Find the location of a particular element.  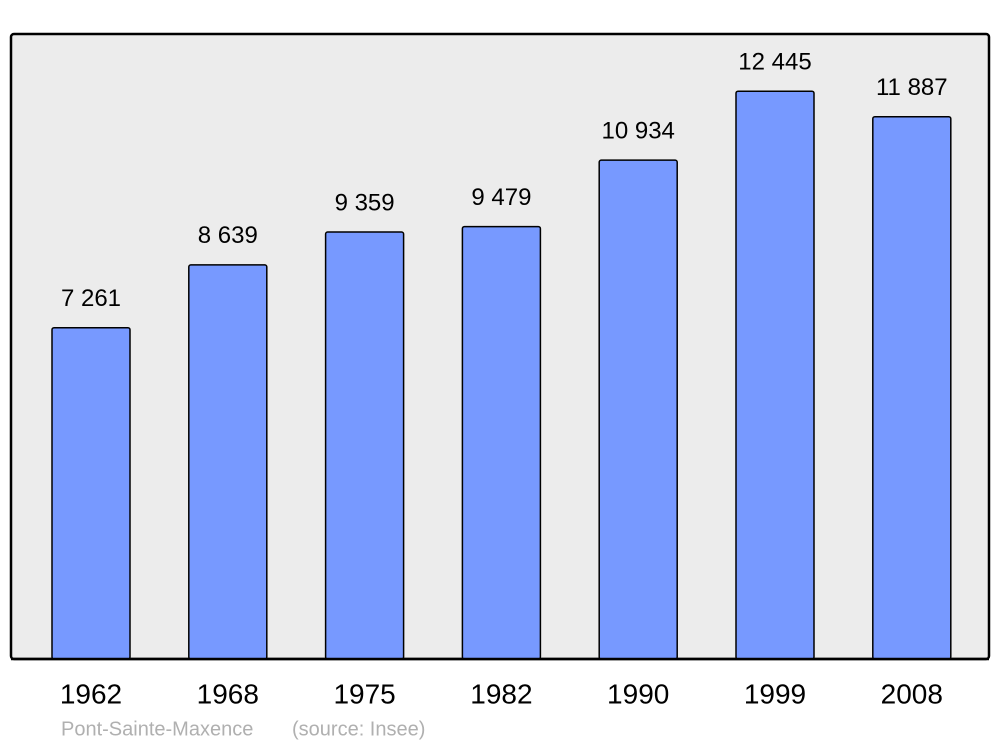

x-tick-label: 1990 is located at coordinates (638, 693).